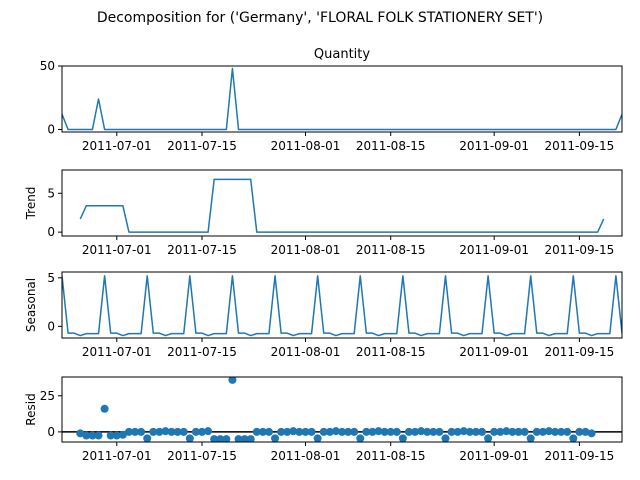 Image resolution: width=640 pixels, height=480 pixels. What do you see at coordinates (47, 66) in the screenshot?
I see `y-tick-label: 50` at bounding box center [47, 66].